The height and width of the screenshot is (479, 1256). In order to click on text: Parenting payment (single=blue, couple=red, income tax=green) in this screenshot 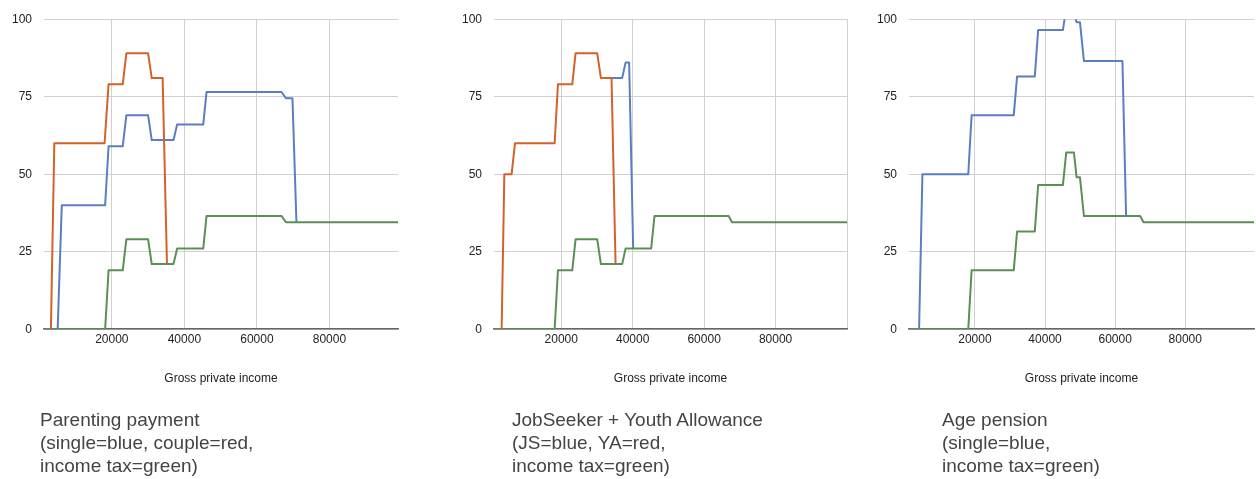, I will do `click(147, 442)`.